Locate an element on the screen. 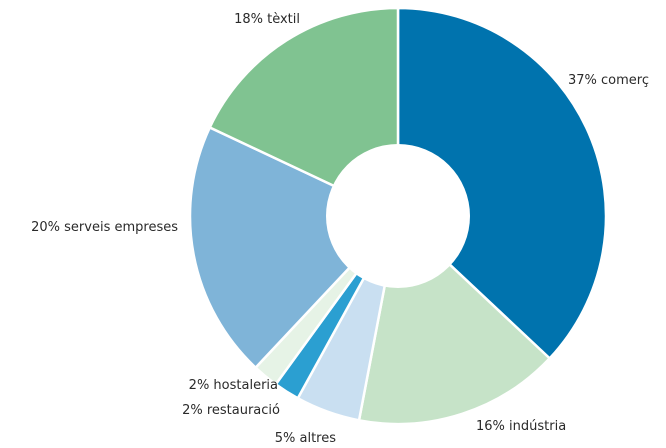  slice-label: 5% altres is located at coordinates (305, 438).